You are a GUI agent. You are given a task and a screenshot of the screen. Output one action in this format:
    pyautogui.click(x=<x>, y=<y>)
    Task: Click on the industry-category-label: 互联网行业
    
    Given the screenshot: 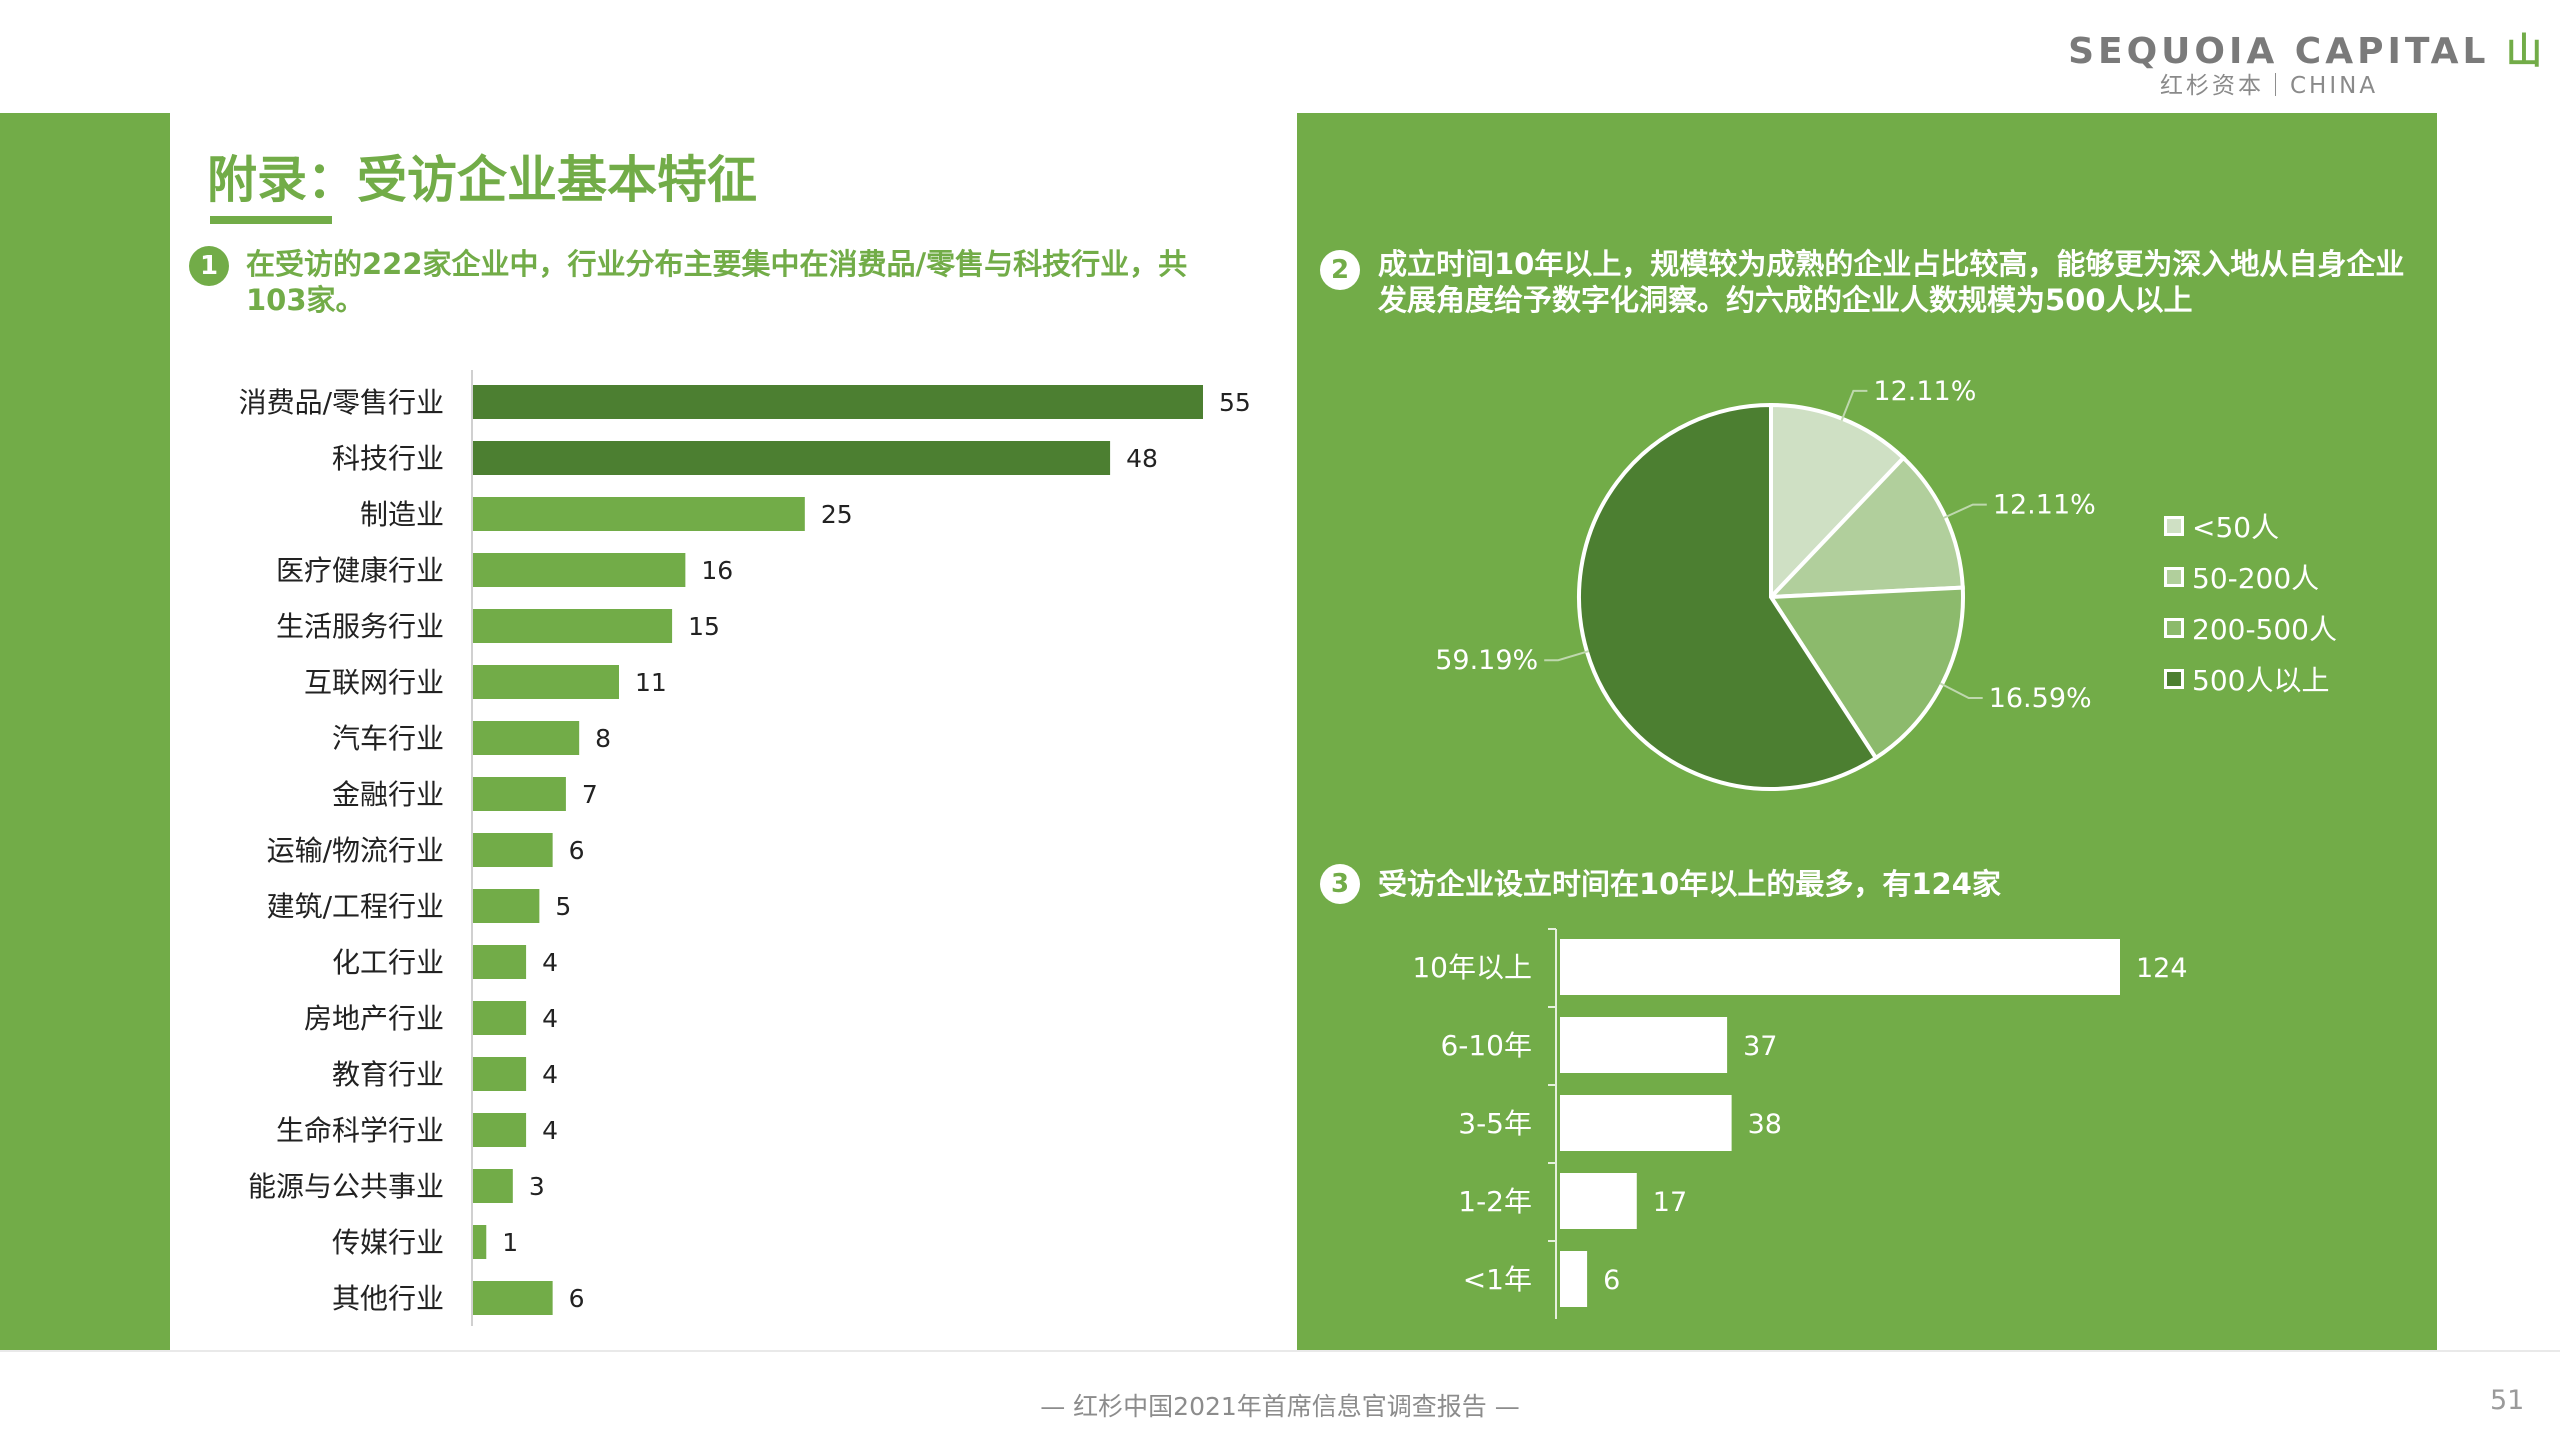 What is the action you would take?
    pyautogui.click(x=374, y=682)
    